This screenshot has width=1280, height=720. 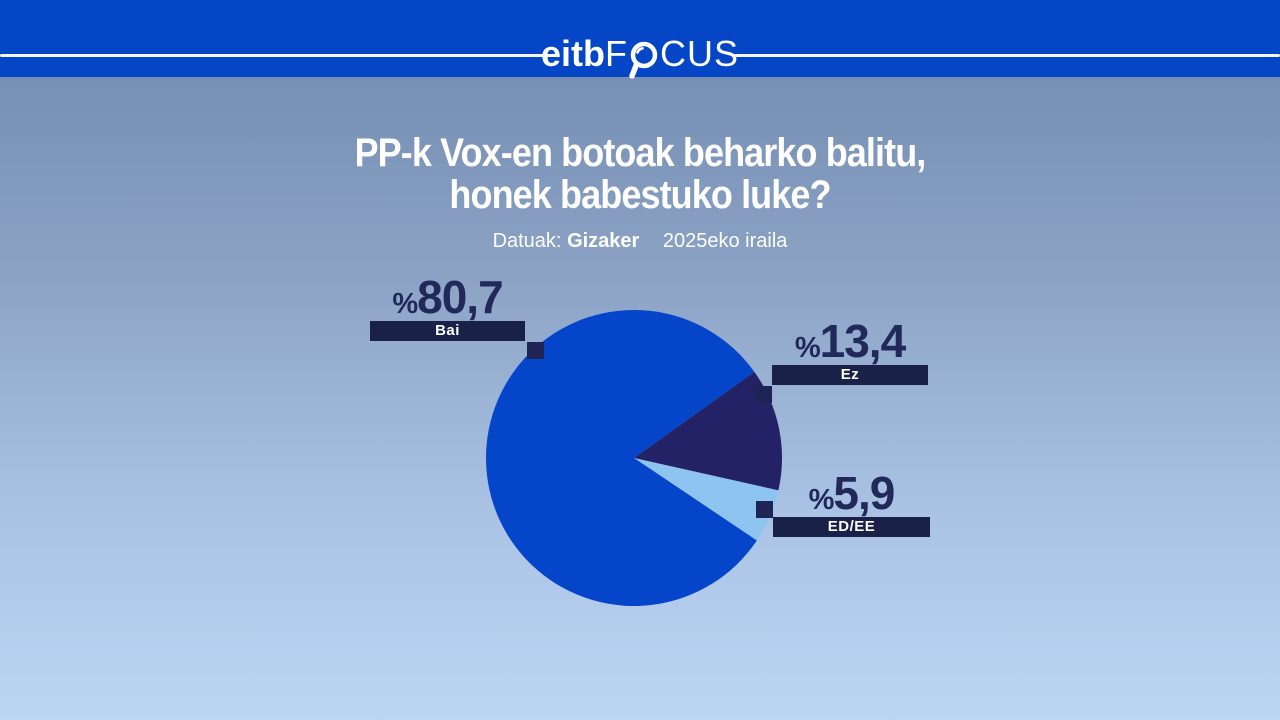 I want to click on ez-connector-square, so click(x=763, y=394).